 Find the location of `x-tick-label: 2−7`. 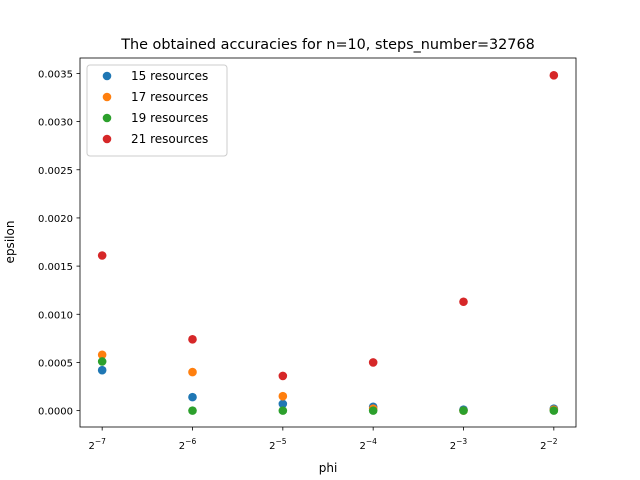

x-tick-label: 2−7 is located at coordinates (97, 444).